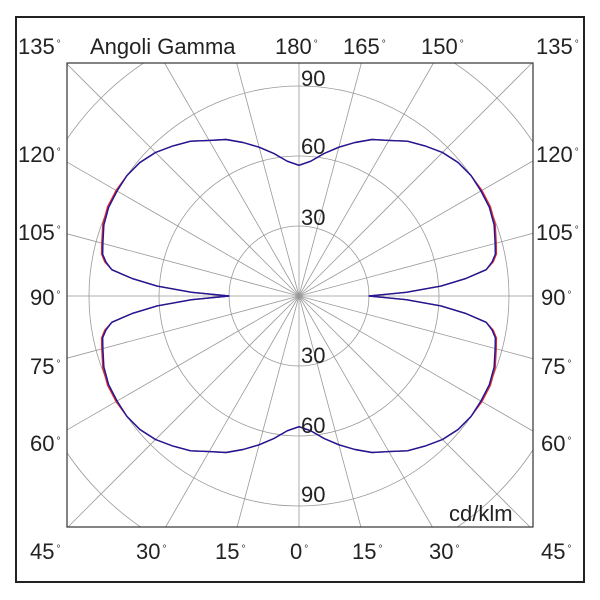  What do you see at coordinates (299, 551) in the screenshot?
I see `angle-label: 0 °` at bounding box center [299, 551].